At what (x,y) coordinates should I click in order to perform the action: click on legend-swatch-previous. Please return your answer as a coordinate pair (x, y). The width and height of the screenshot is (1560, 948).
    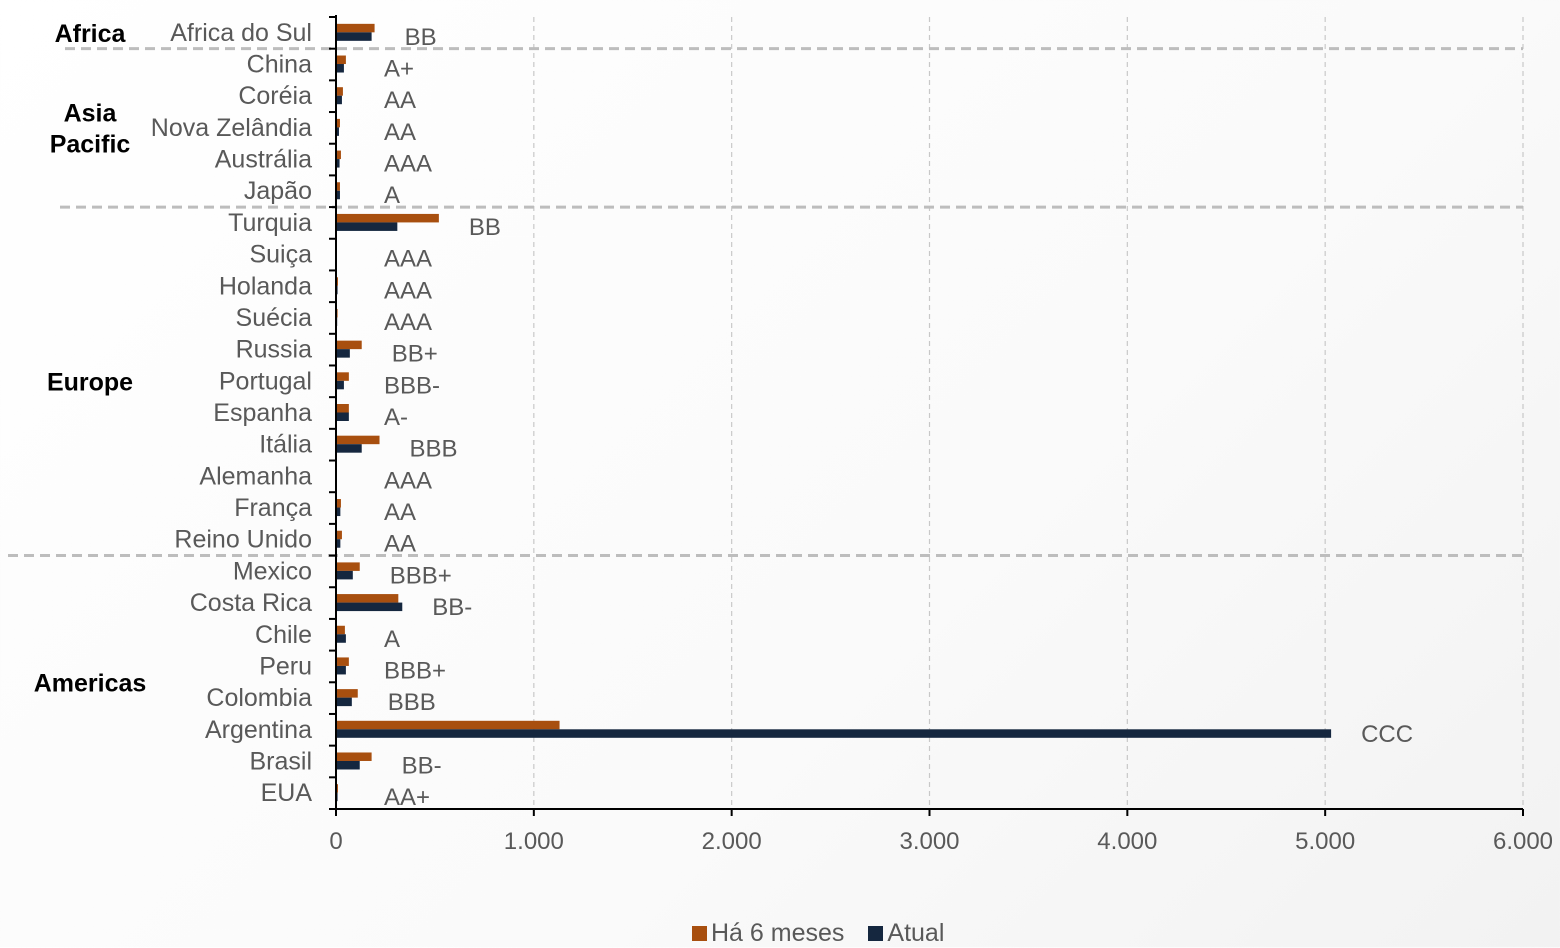
    Looking at the image, I should click on (699, 933).